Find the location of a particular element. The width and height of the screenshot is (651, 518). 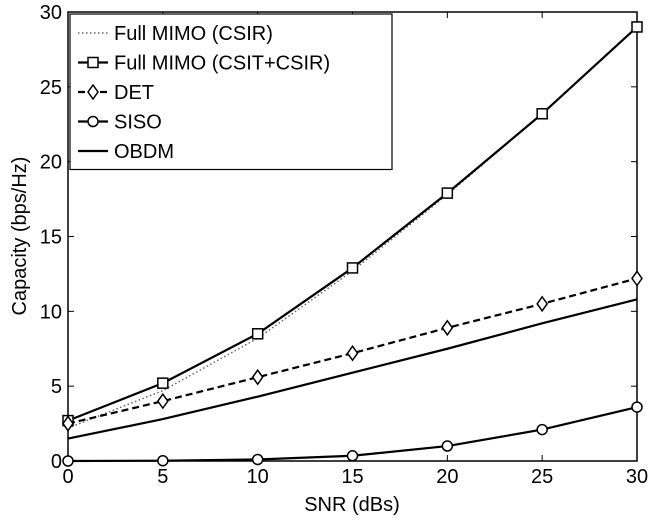

y-tick-label: 15 is located at coordinates (51, 238).